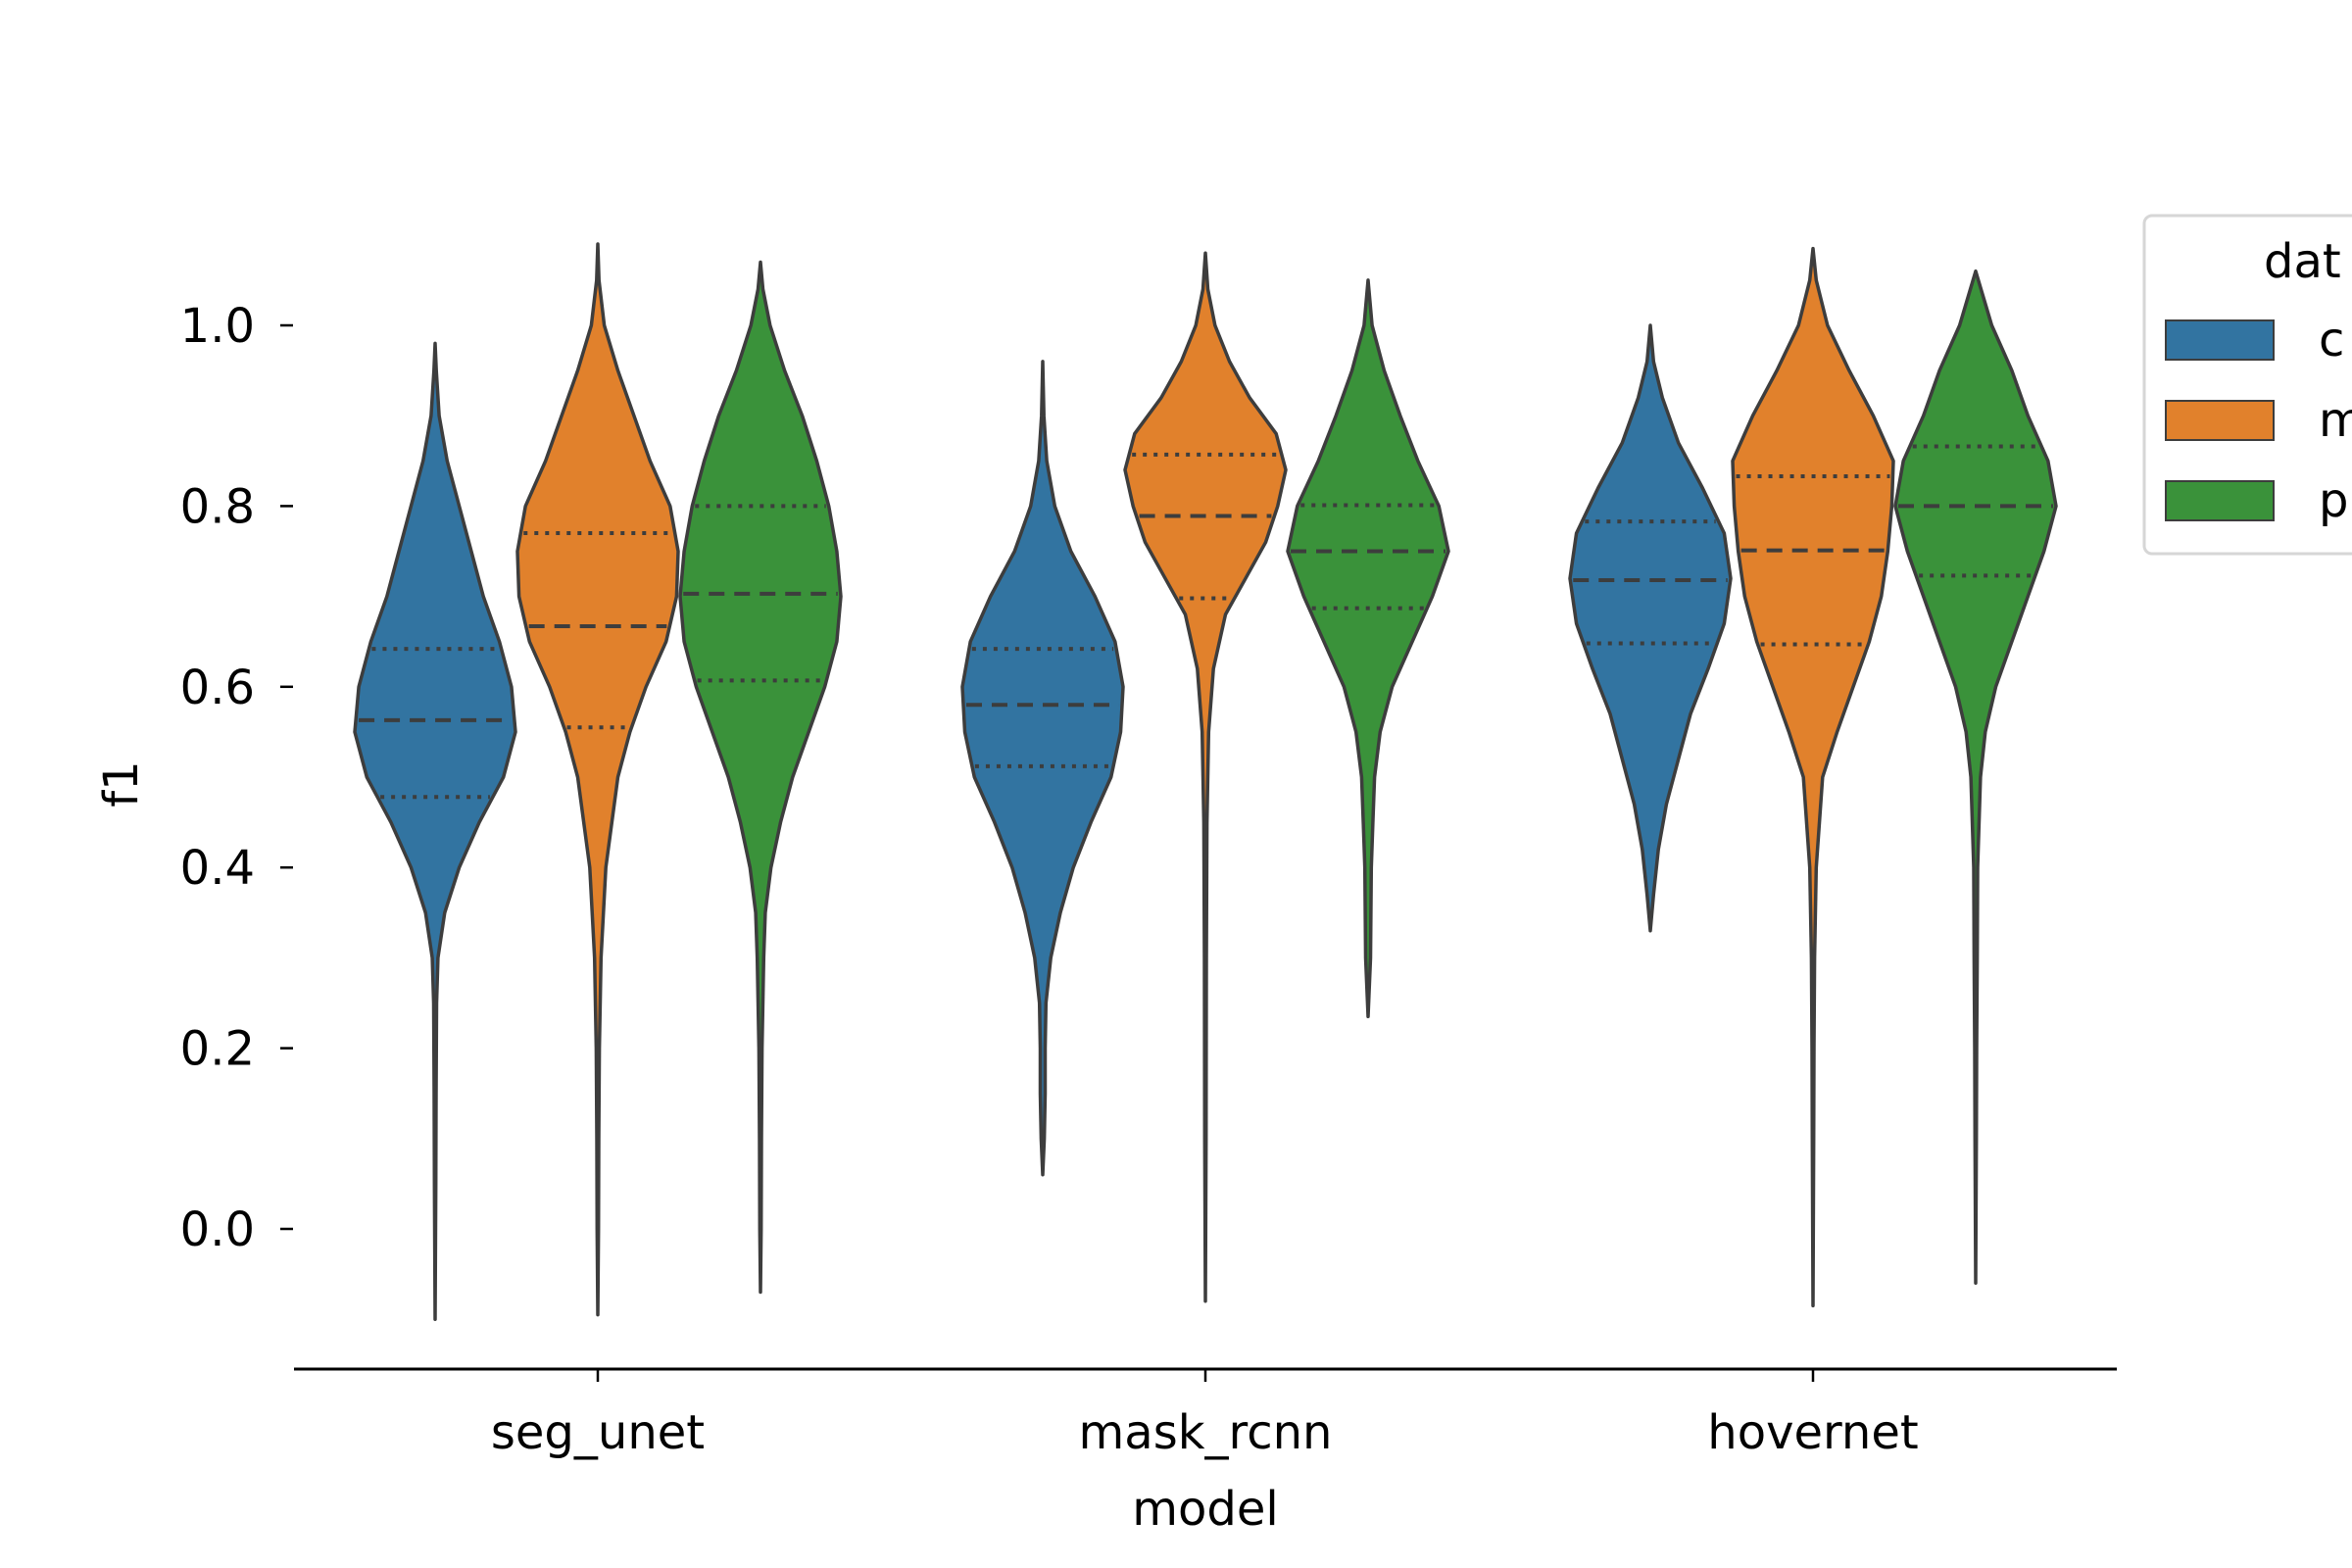 The image size is (2352, 1568). I want to click on legend-label-p: p, so click(2333, 500).